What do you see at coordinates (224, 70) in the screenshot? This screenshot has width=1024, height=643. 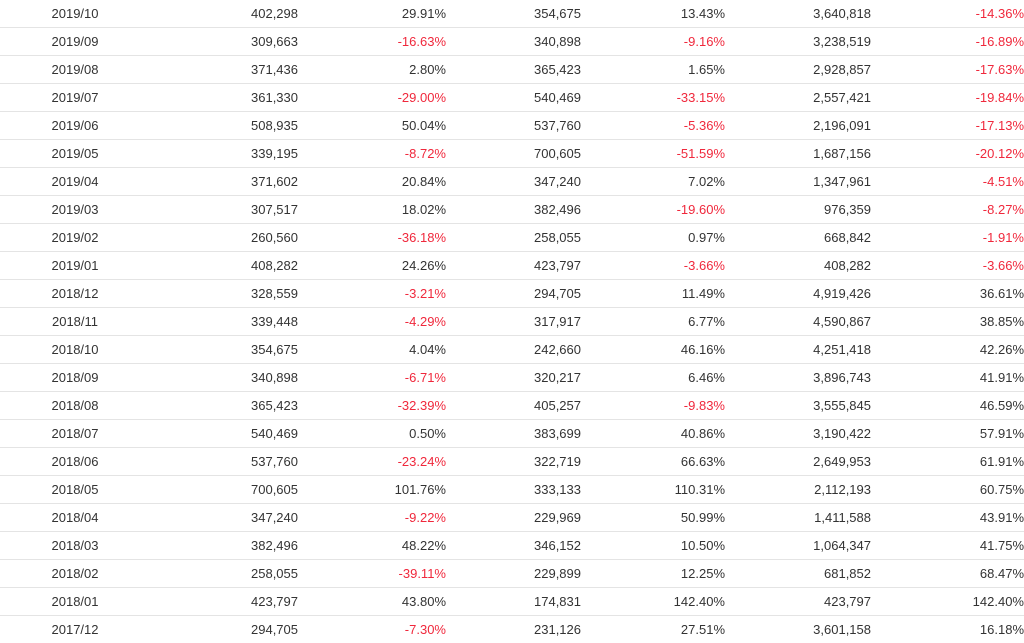 I see `value-cell: 371,436` at bounding box center [224, 70].